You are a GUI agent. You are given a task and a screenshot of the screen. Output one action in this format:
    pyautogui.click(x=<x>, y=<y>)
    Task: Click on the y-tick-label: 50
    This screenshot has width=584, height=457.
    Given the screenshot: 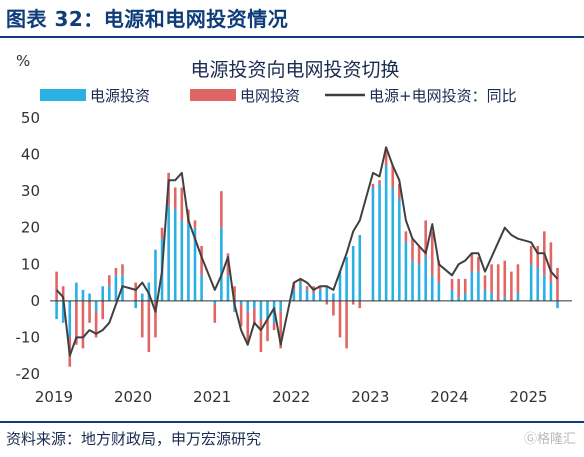 What is the action you would take?
    pyautogui.click(x=30, y=118)
    